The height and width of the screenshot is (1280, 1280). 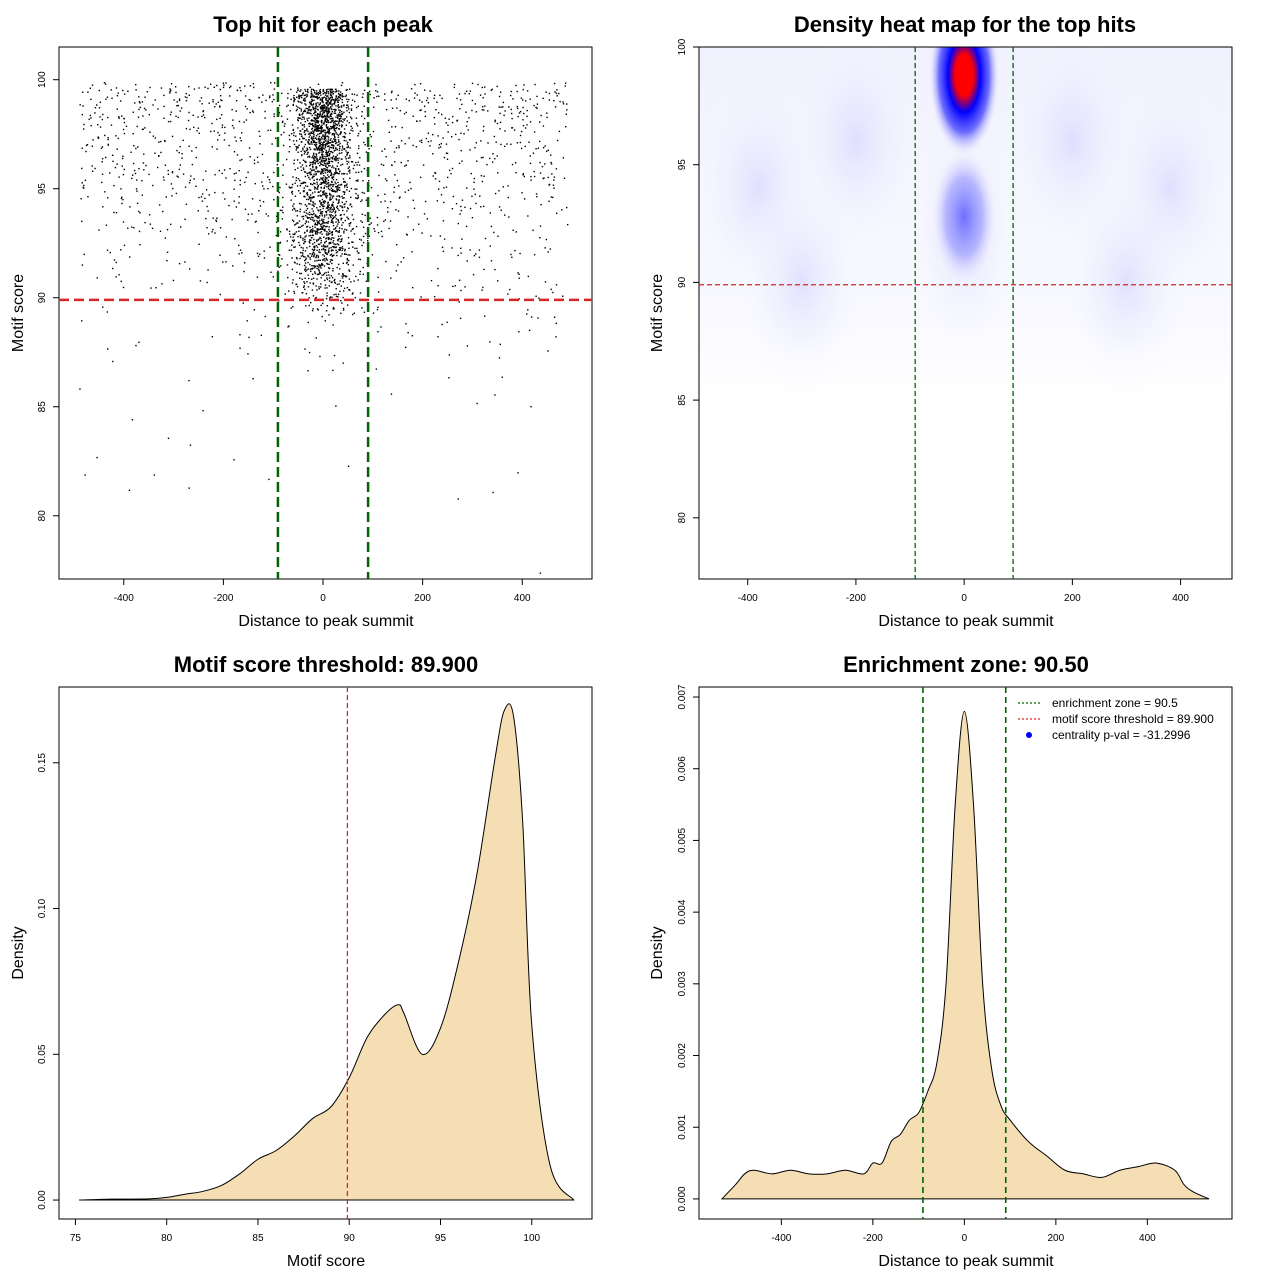 What do you see at coordinates (748, 598) in the screenshot?
I see `x-tick-label: -400` at bounding box center [748, 598].